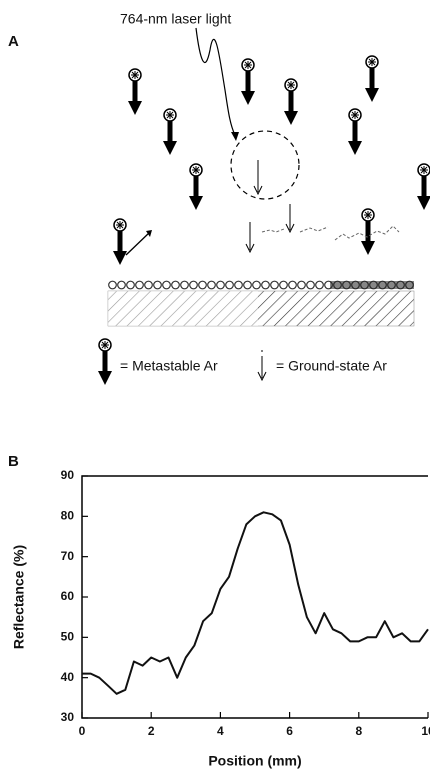 This screenshot has height=774, width=430. I want to click on surface-molecules, so click(261, 285).